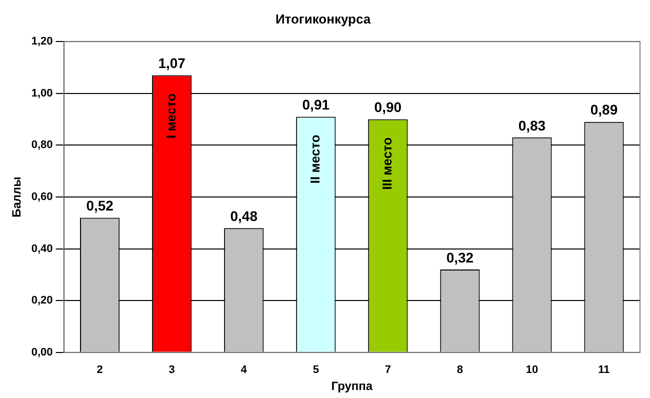 This screenshot has width=650, height=398. I want to click on x-tick-label: 8, so click(460, 370).